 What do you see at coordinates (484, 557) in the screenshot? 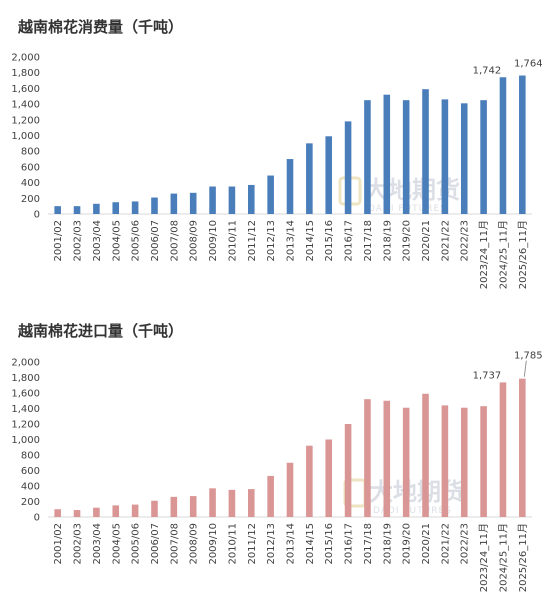
I see `x-tick-label: 2023/24_11月` at bounding box center [484, 557].